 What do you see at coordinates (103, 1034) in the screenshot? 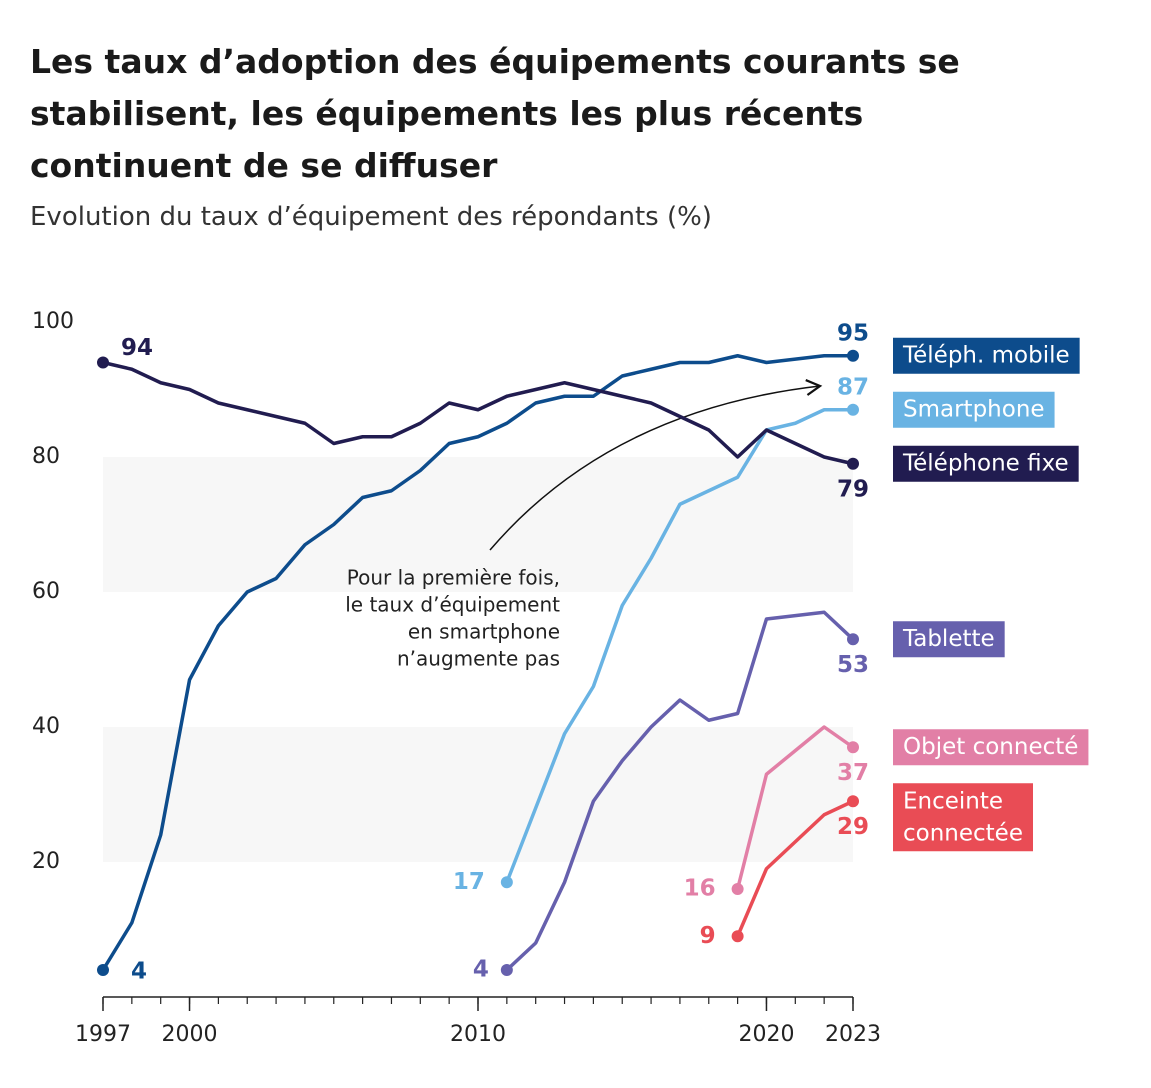
I see `x-tick-label: 1997` at bounding box center [103, 1034].